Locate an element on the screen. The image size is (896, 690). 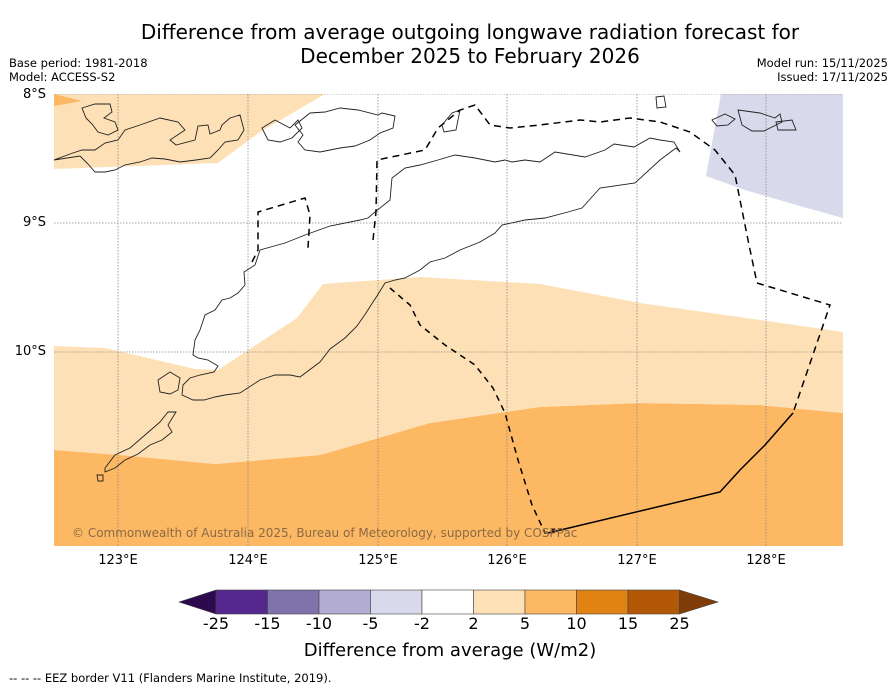
colorbar-tick-label: -5 is located at coordinates (370, 623).